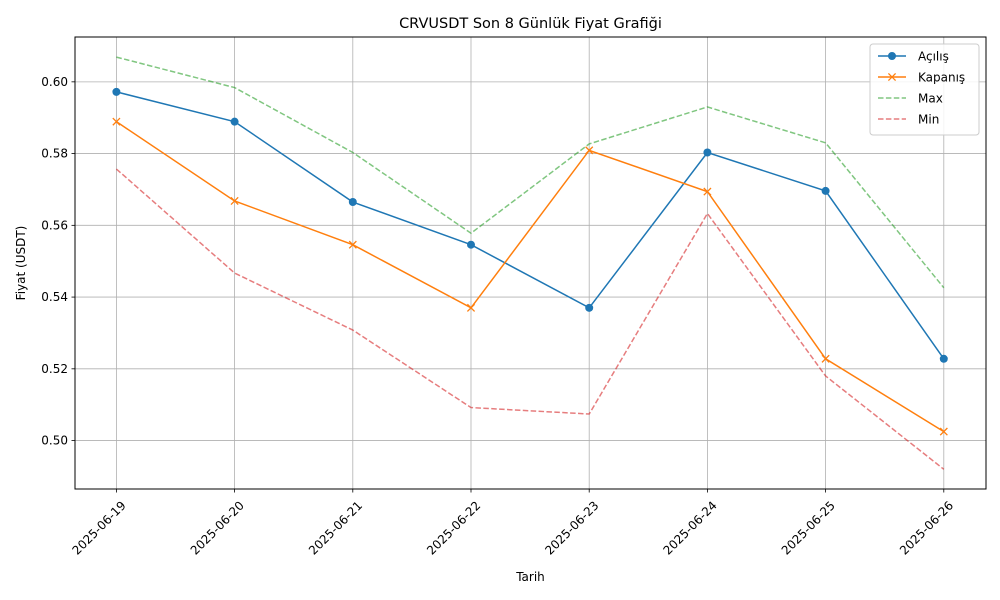  Describe the element at coordinates (530, 577) in the screenshot. I see `x-axis-label: Tarih` at that location.